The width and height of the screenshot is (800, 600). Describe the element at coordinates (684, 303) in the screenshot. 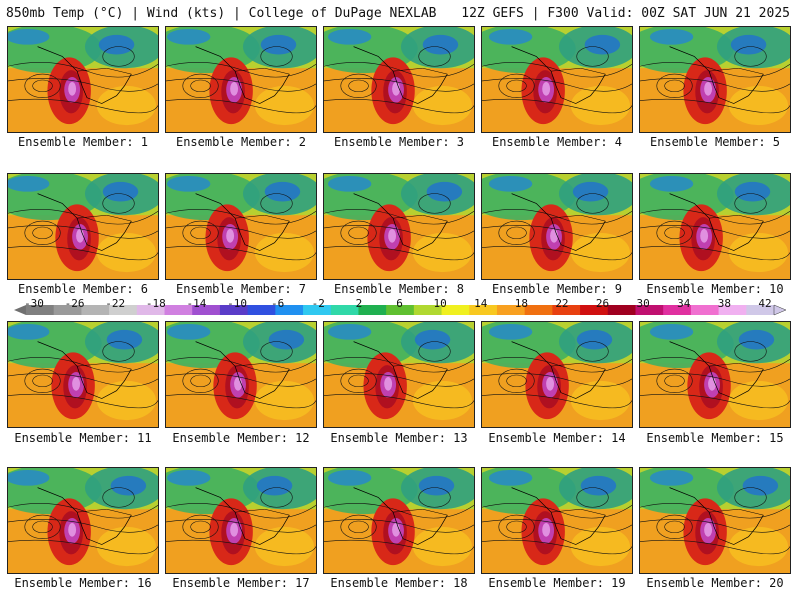

I see `colorbar-tick-label: 34` at that location.